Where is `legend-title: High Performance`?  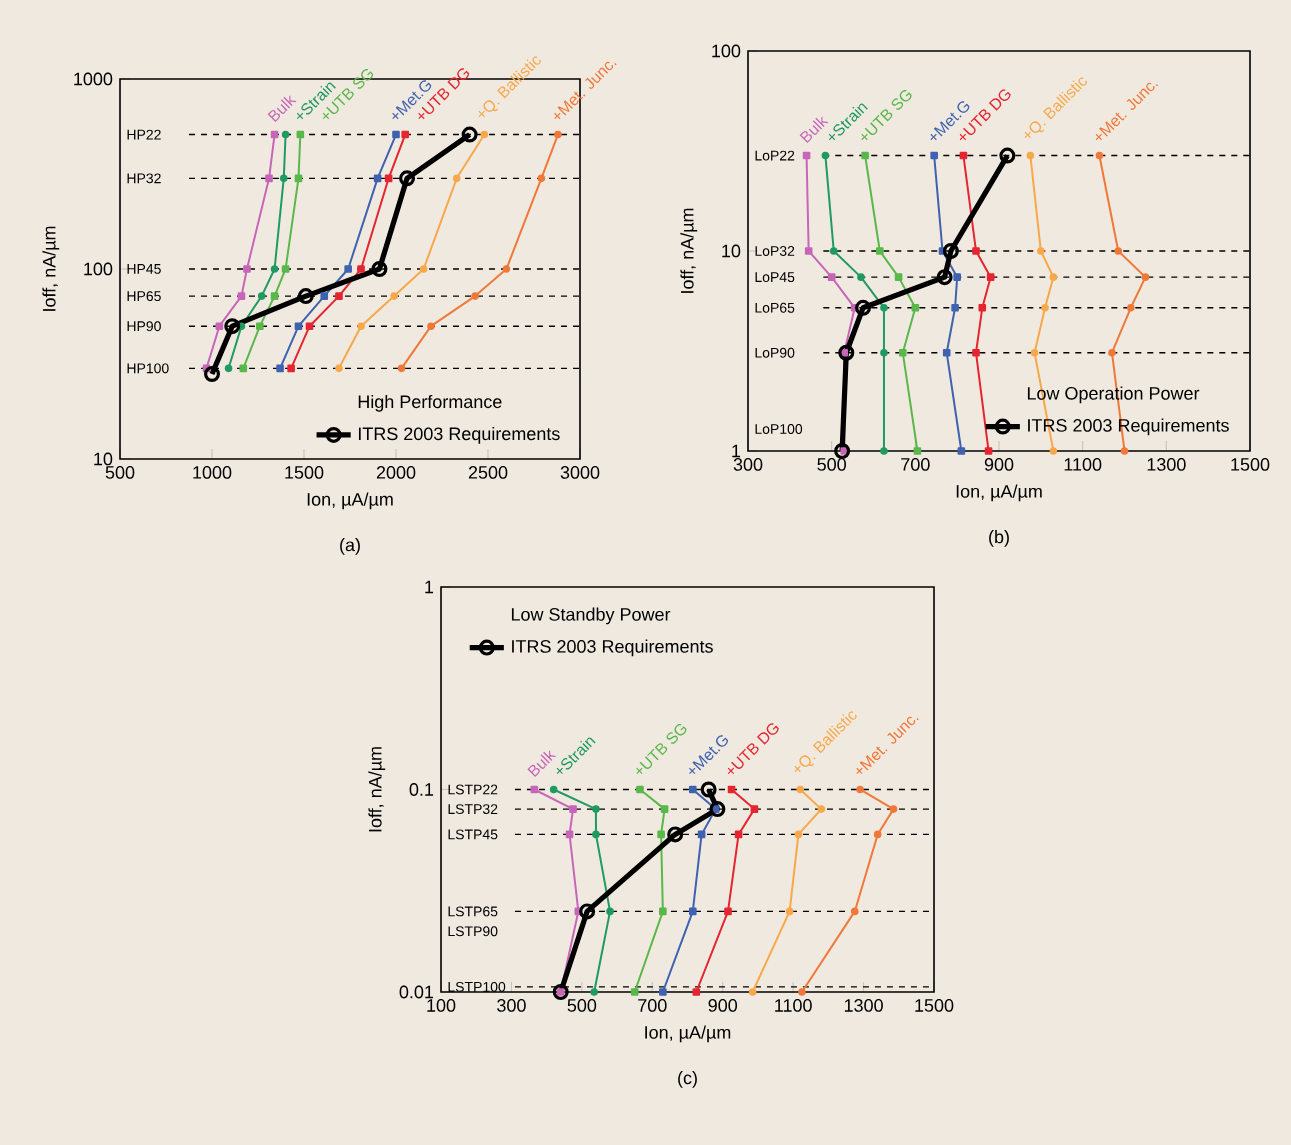
legend-title: High Performance is located at coordinates (430, 403).